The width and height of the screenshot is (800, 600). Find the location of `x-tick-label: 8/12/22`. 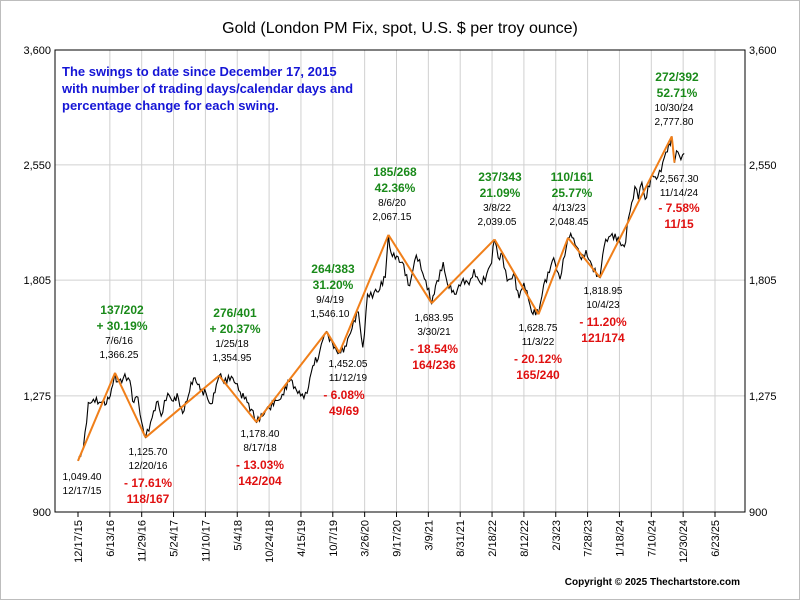

x-tick-label: 8/12/22 is located at coordinates (525, 538).